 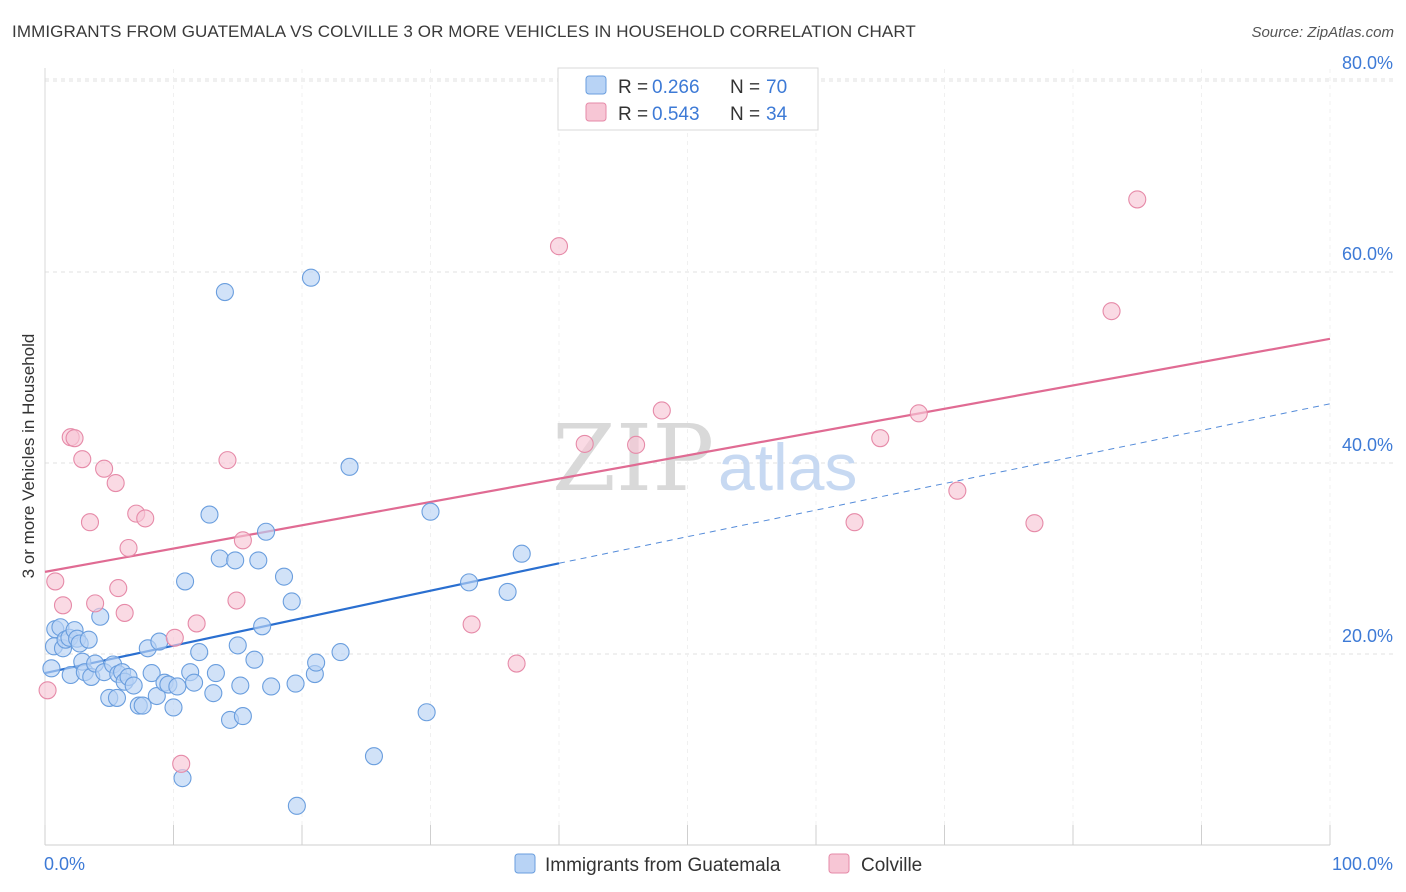 What do you see at coordinates (676, 114) in the screenshot?
I see `legend-r-value: 0.543` at bounding box center [676, 114].